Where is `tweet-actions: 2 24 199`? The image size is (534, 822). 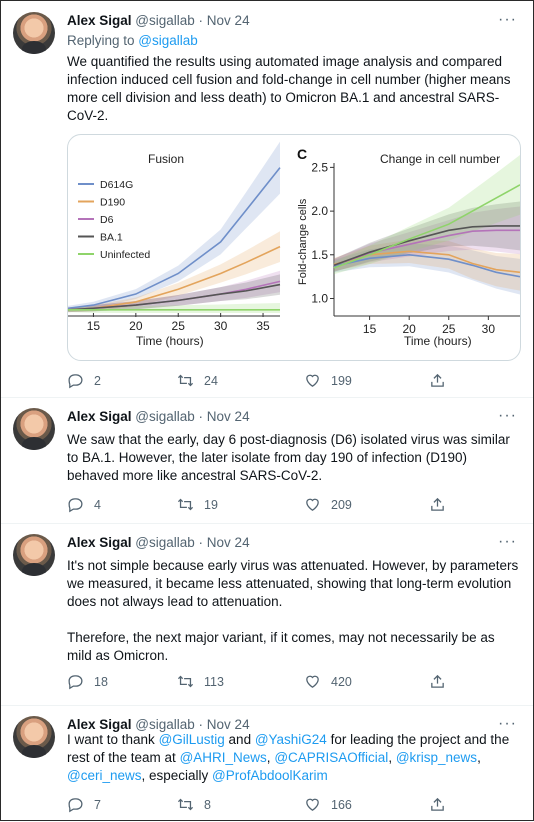
tweet-actions: 2 24 199 is located at coordinates (262, 381).